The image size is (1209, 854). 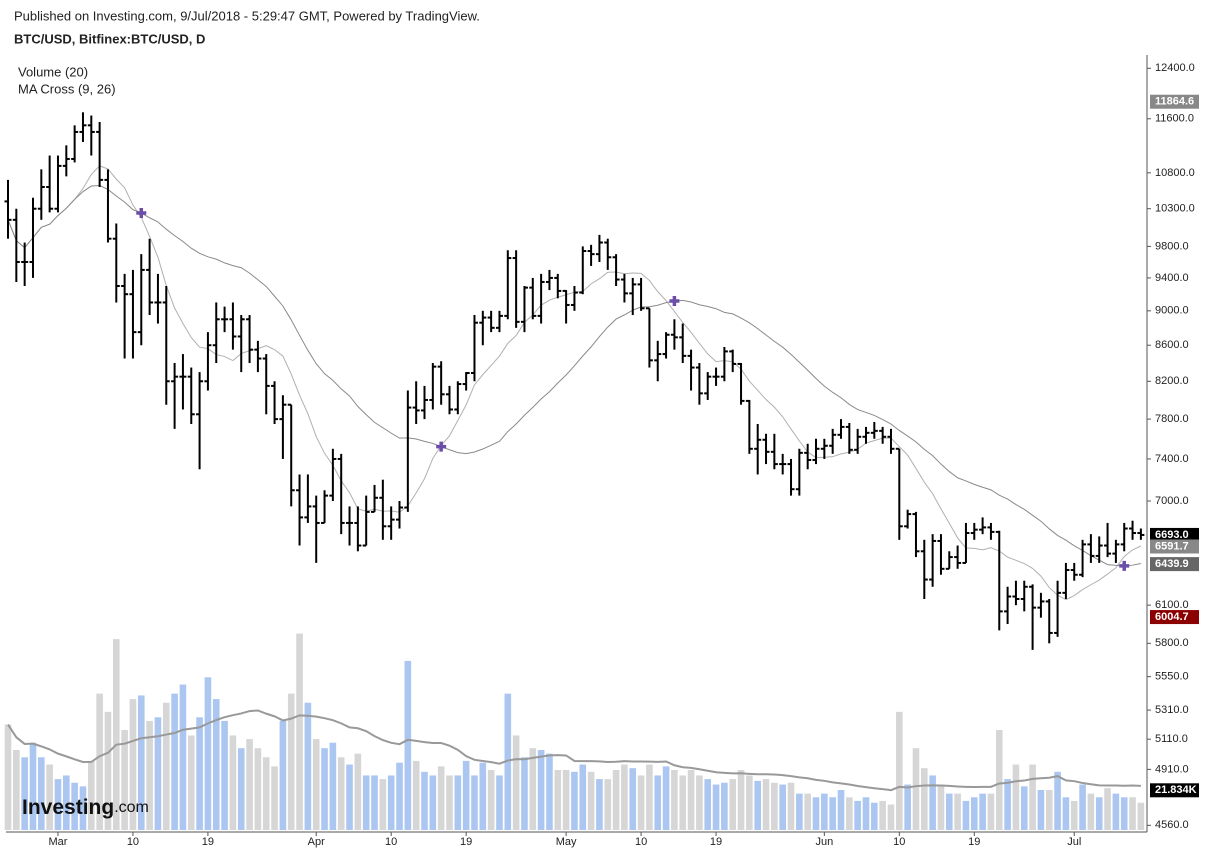 I want to click on y-tick-label: 5800.0, so click(x=1172, y=643).